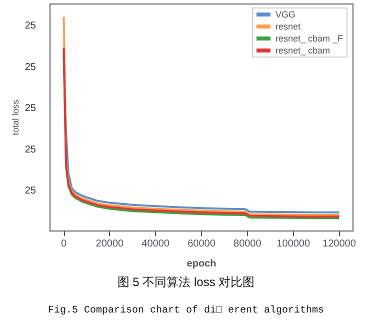 Image resolution: width=372 pixels, height=330 pixels. I want to click on caption: Fig.5 Comparison chart of di□ erent algorithms, so click(186, 310).